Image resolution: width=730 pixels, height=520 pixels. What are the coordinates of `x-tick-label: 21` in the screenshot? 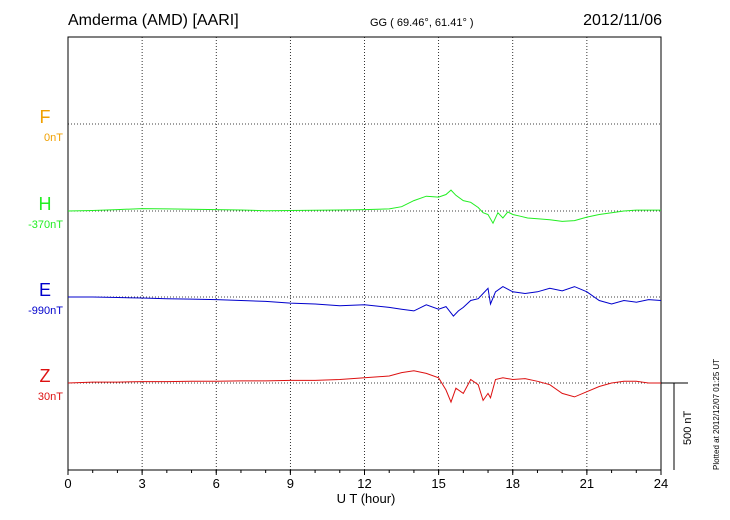 It's located at (587, 483).